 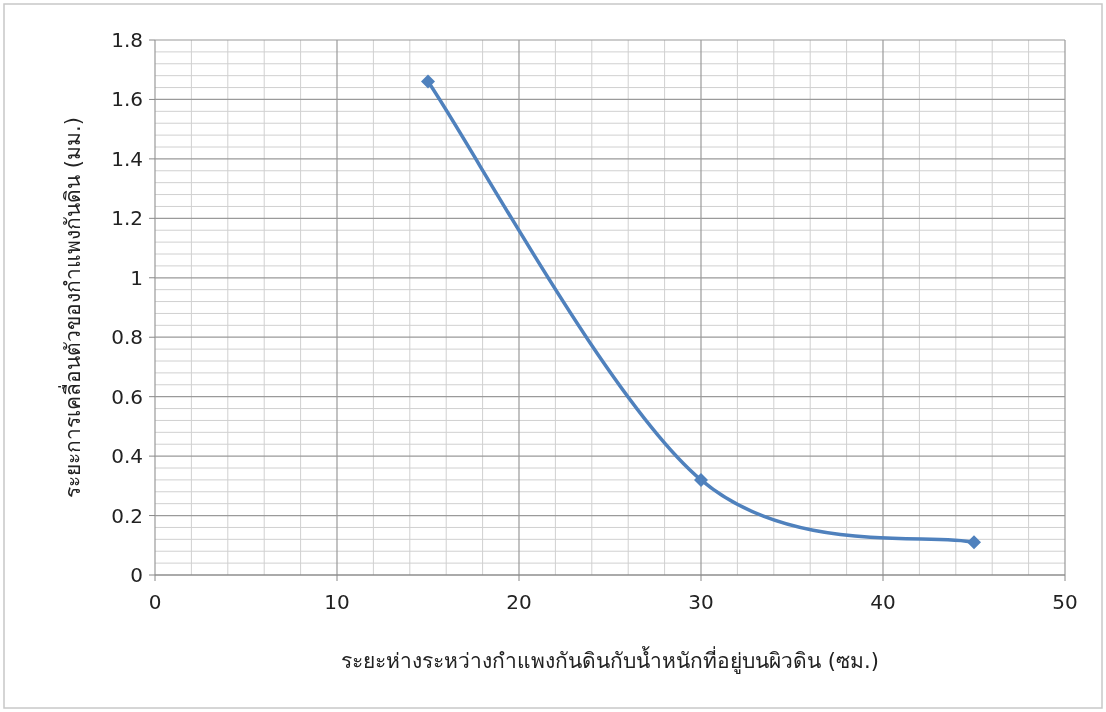 What do you see at coordinates (519, 602) in the screenshot?
I see `x-tick-label: 20` at bounding box center [519, 602].